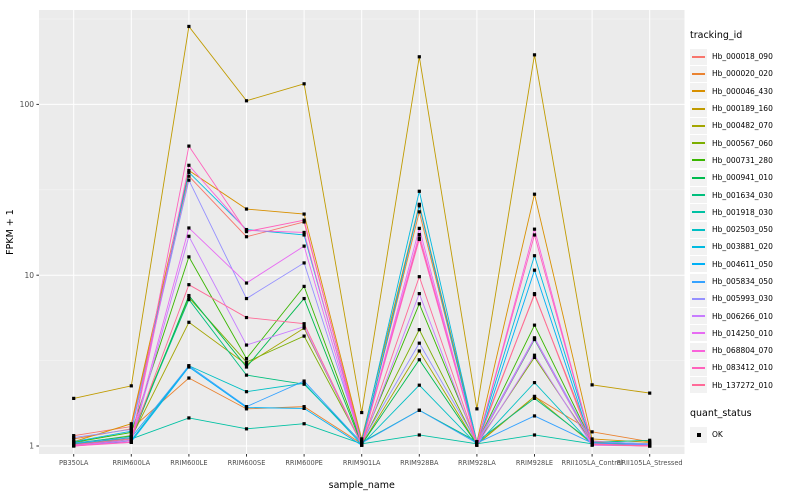 This screenshot has width=800, height=500. I want to click on legend-entry-Hb_083412_010: Hb_083412_010, so click(744, 367).